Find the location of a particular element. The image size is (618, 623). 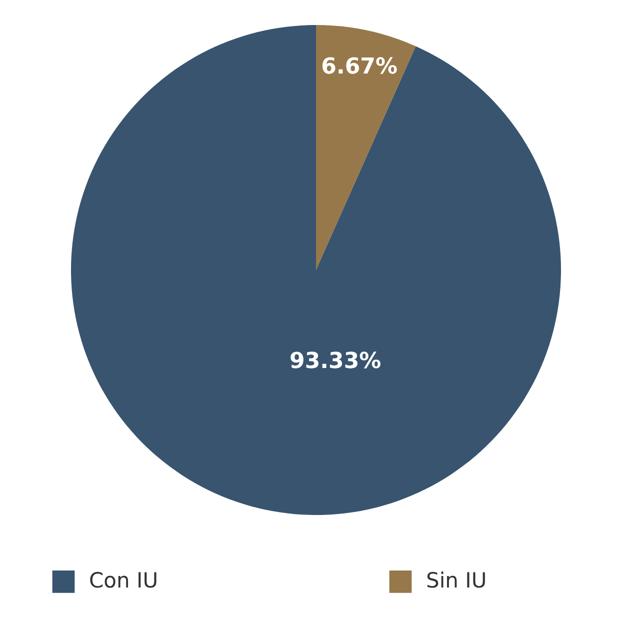

legend-label: Sin IU is located at coordinates (456, 580).